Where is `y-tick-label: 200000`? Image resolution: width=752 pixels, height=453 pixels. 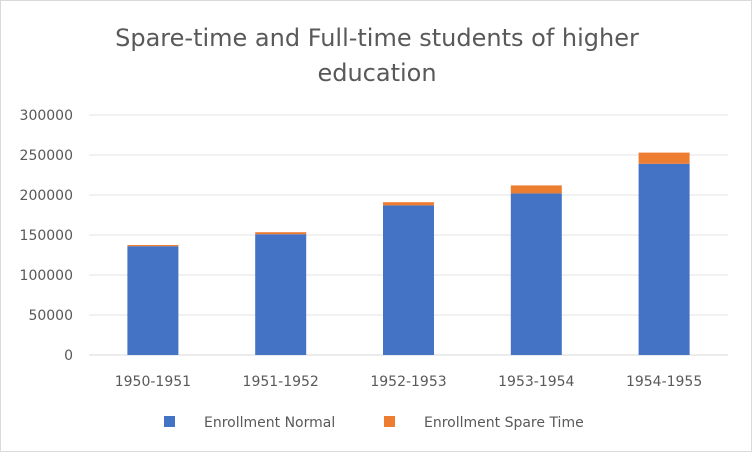 y-tick-label: 200000 is located at coordinates (46, 196).